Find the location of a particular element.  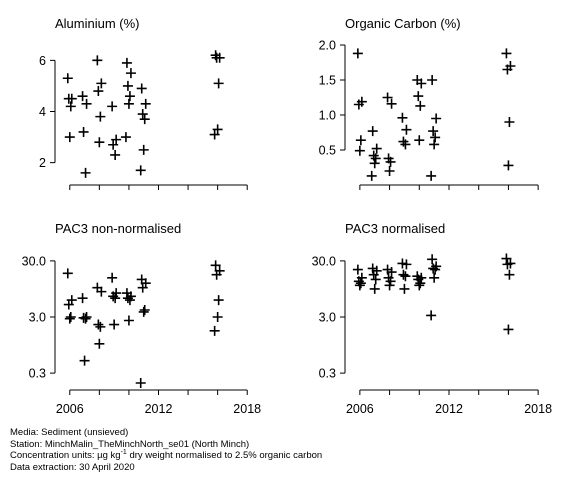

y-tick-label: 3.0 is located at coordinates (327, 318).